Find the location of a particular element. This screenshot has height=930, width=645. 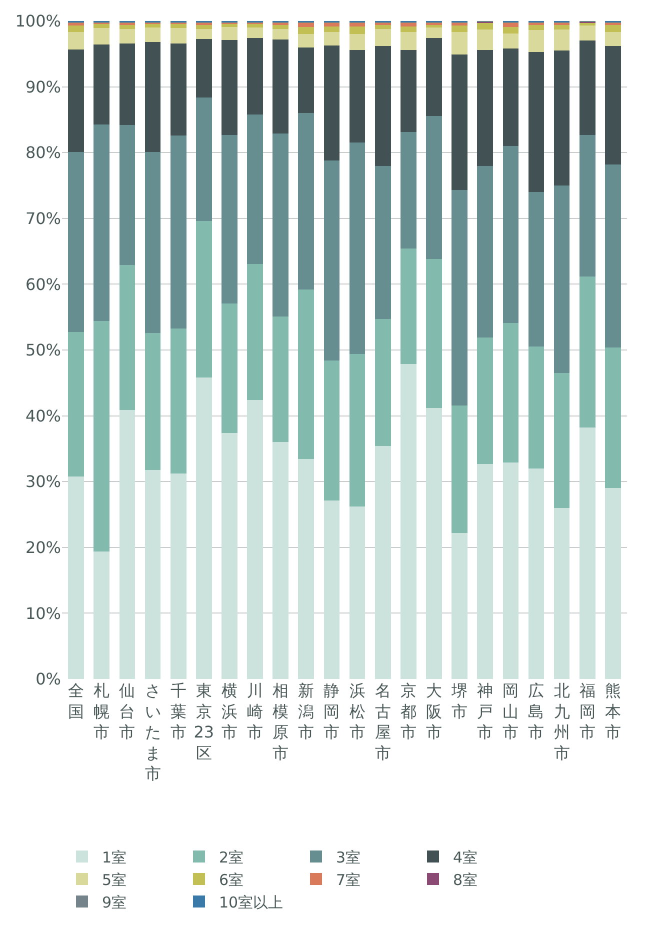

y-tick-label: 20% is located at coordinates (43, 547).